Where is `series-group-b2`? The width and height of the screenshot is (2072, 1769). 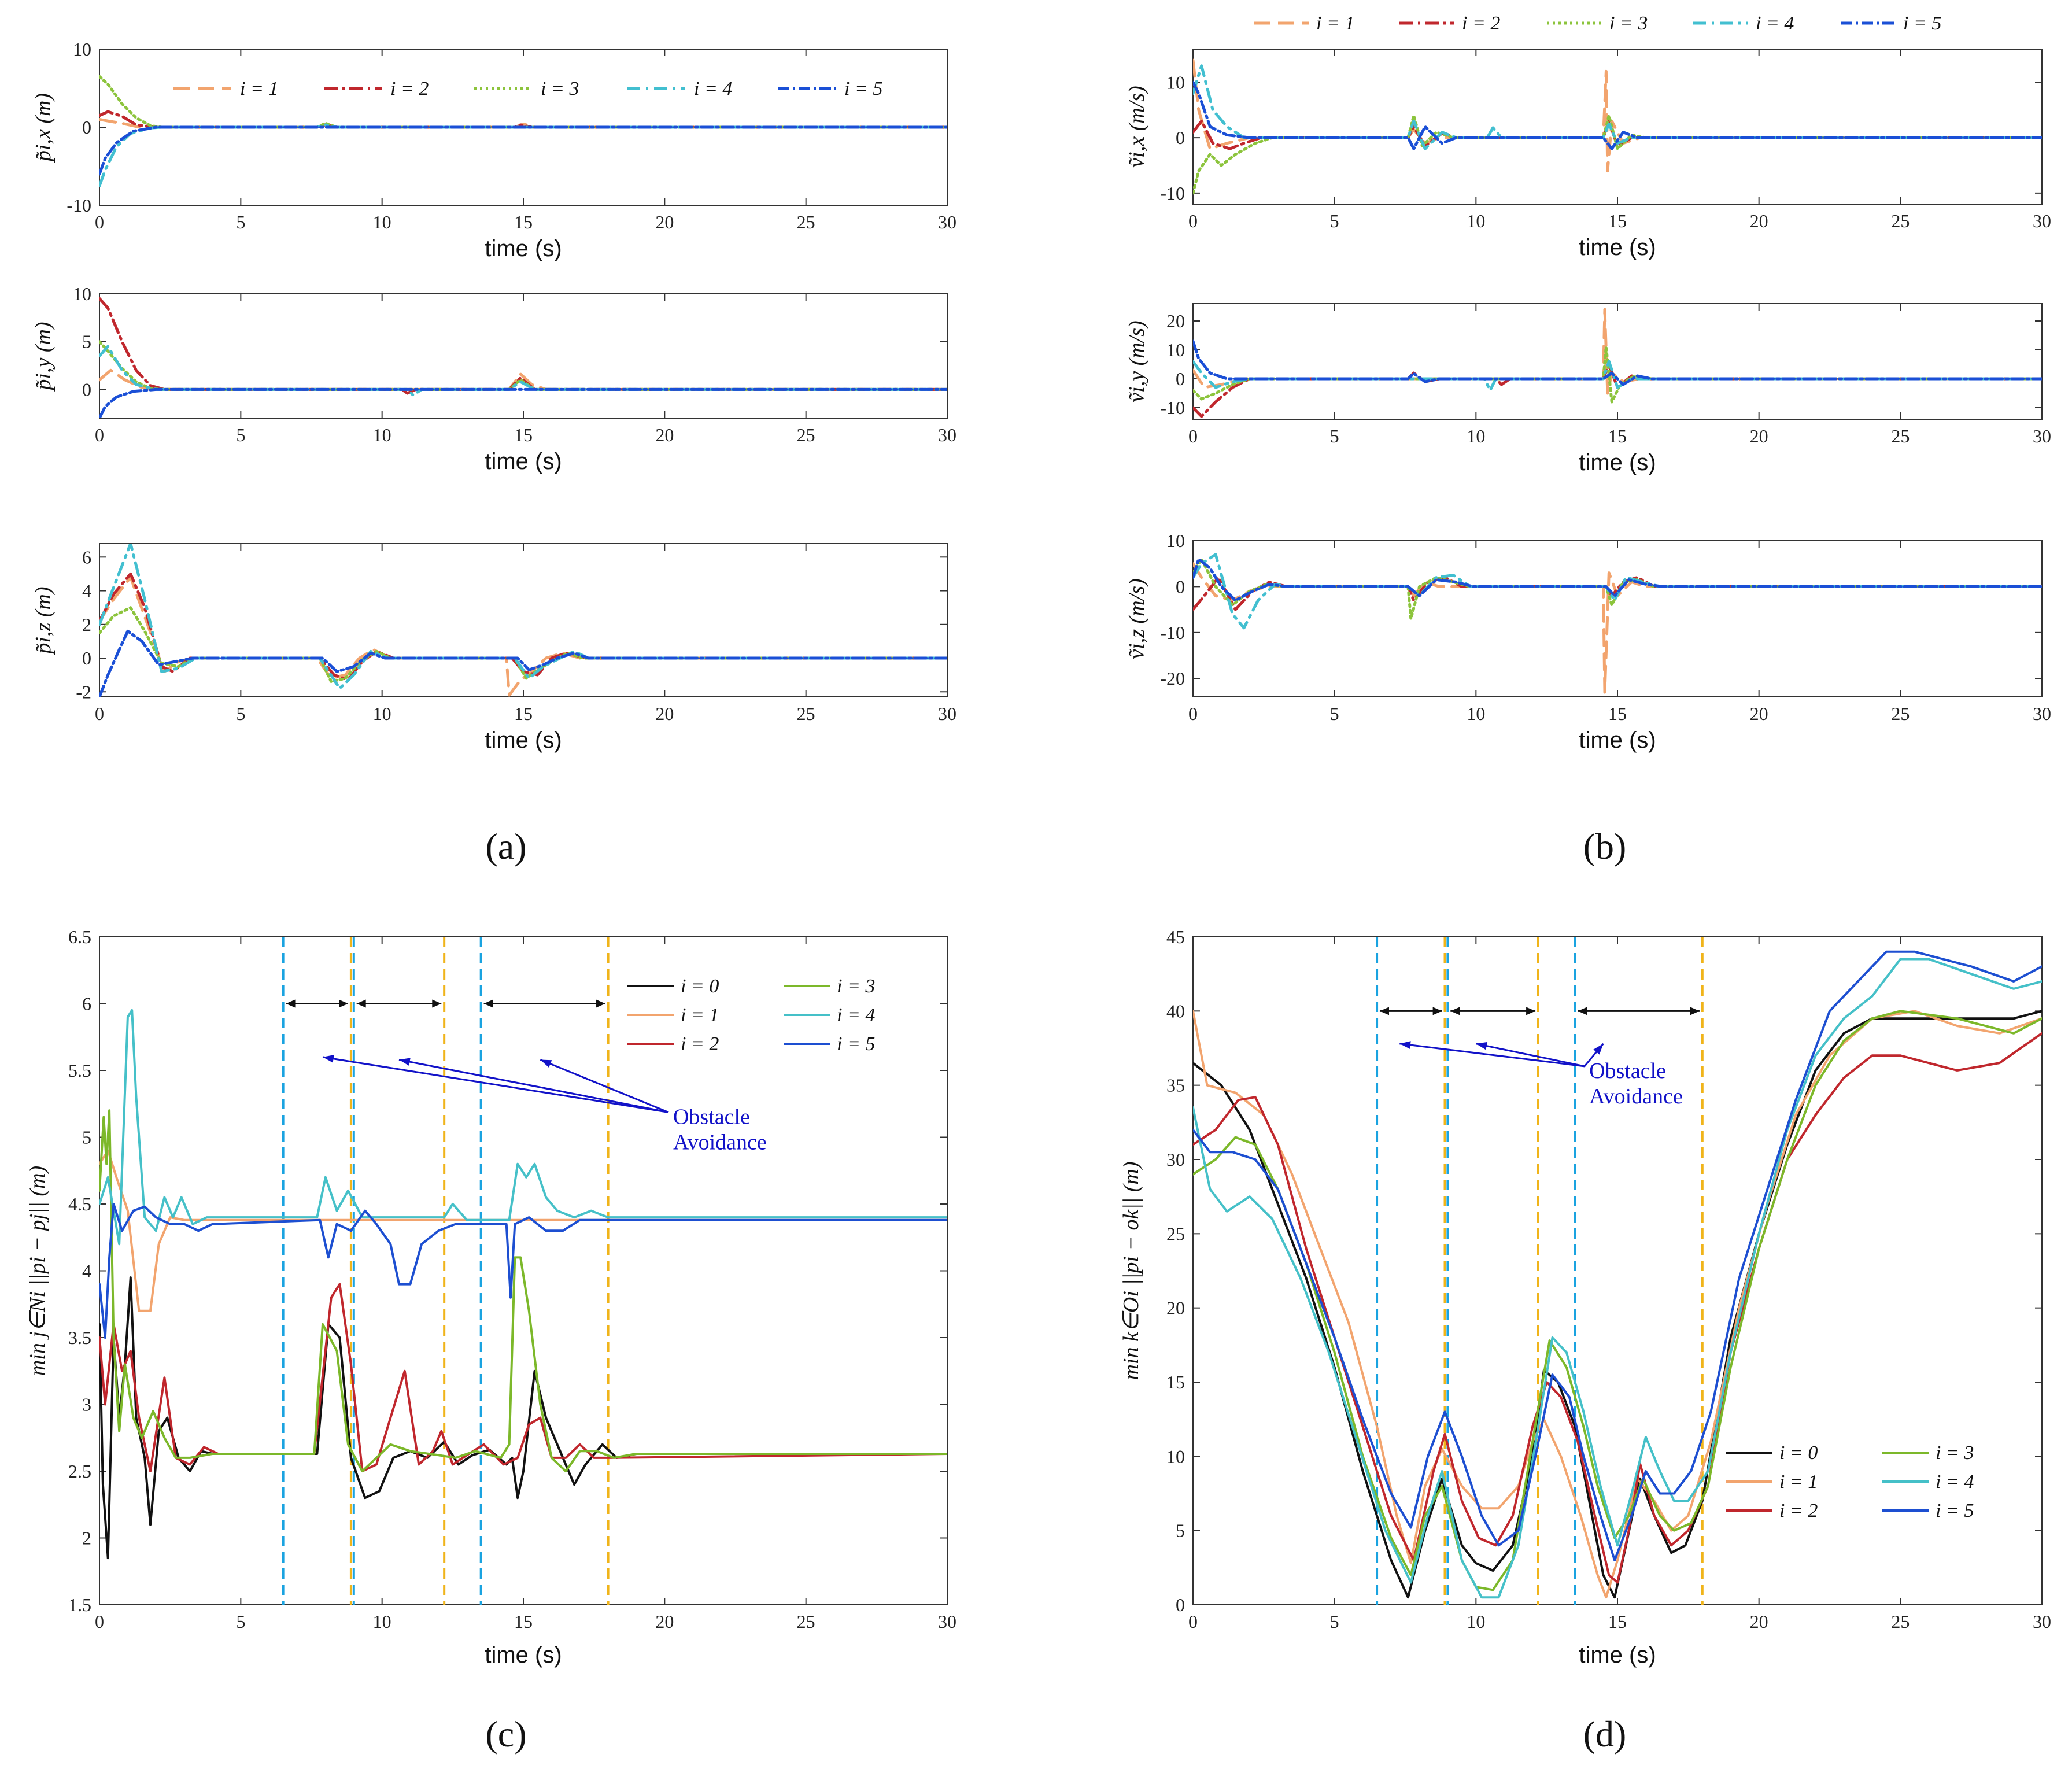 series-group-b2 is located at coordinates (1618, 363).